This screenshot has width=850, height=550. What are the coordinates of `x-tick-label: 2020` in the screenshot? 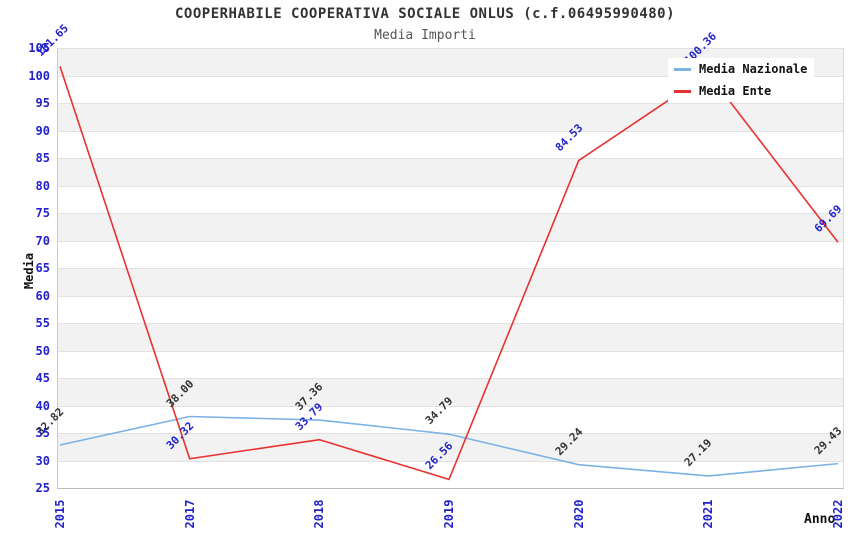 It's located at (578, 514).